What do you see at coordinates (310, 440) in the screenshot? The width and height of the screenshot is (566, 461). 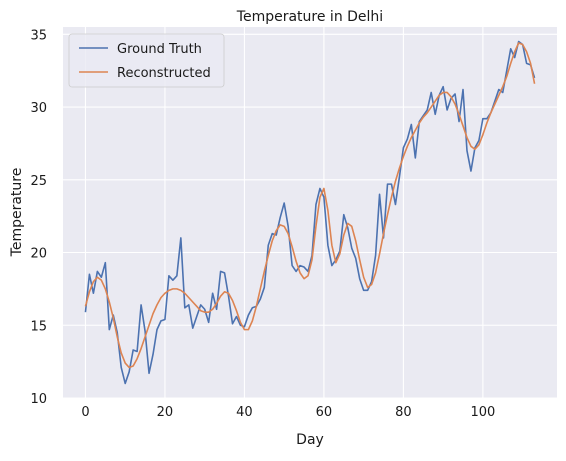 I see `x-axis-label: Day` at bounding box center [310, 440].